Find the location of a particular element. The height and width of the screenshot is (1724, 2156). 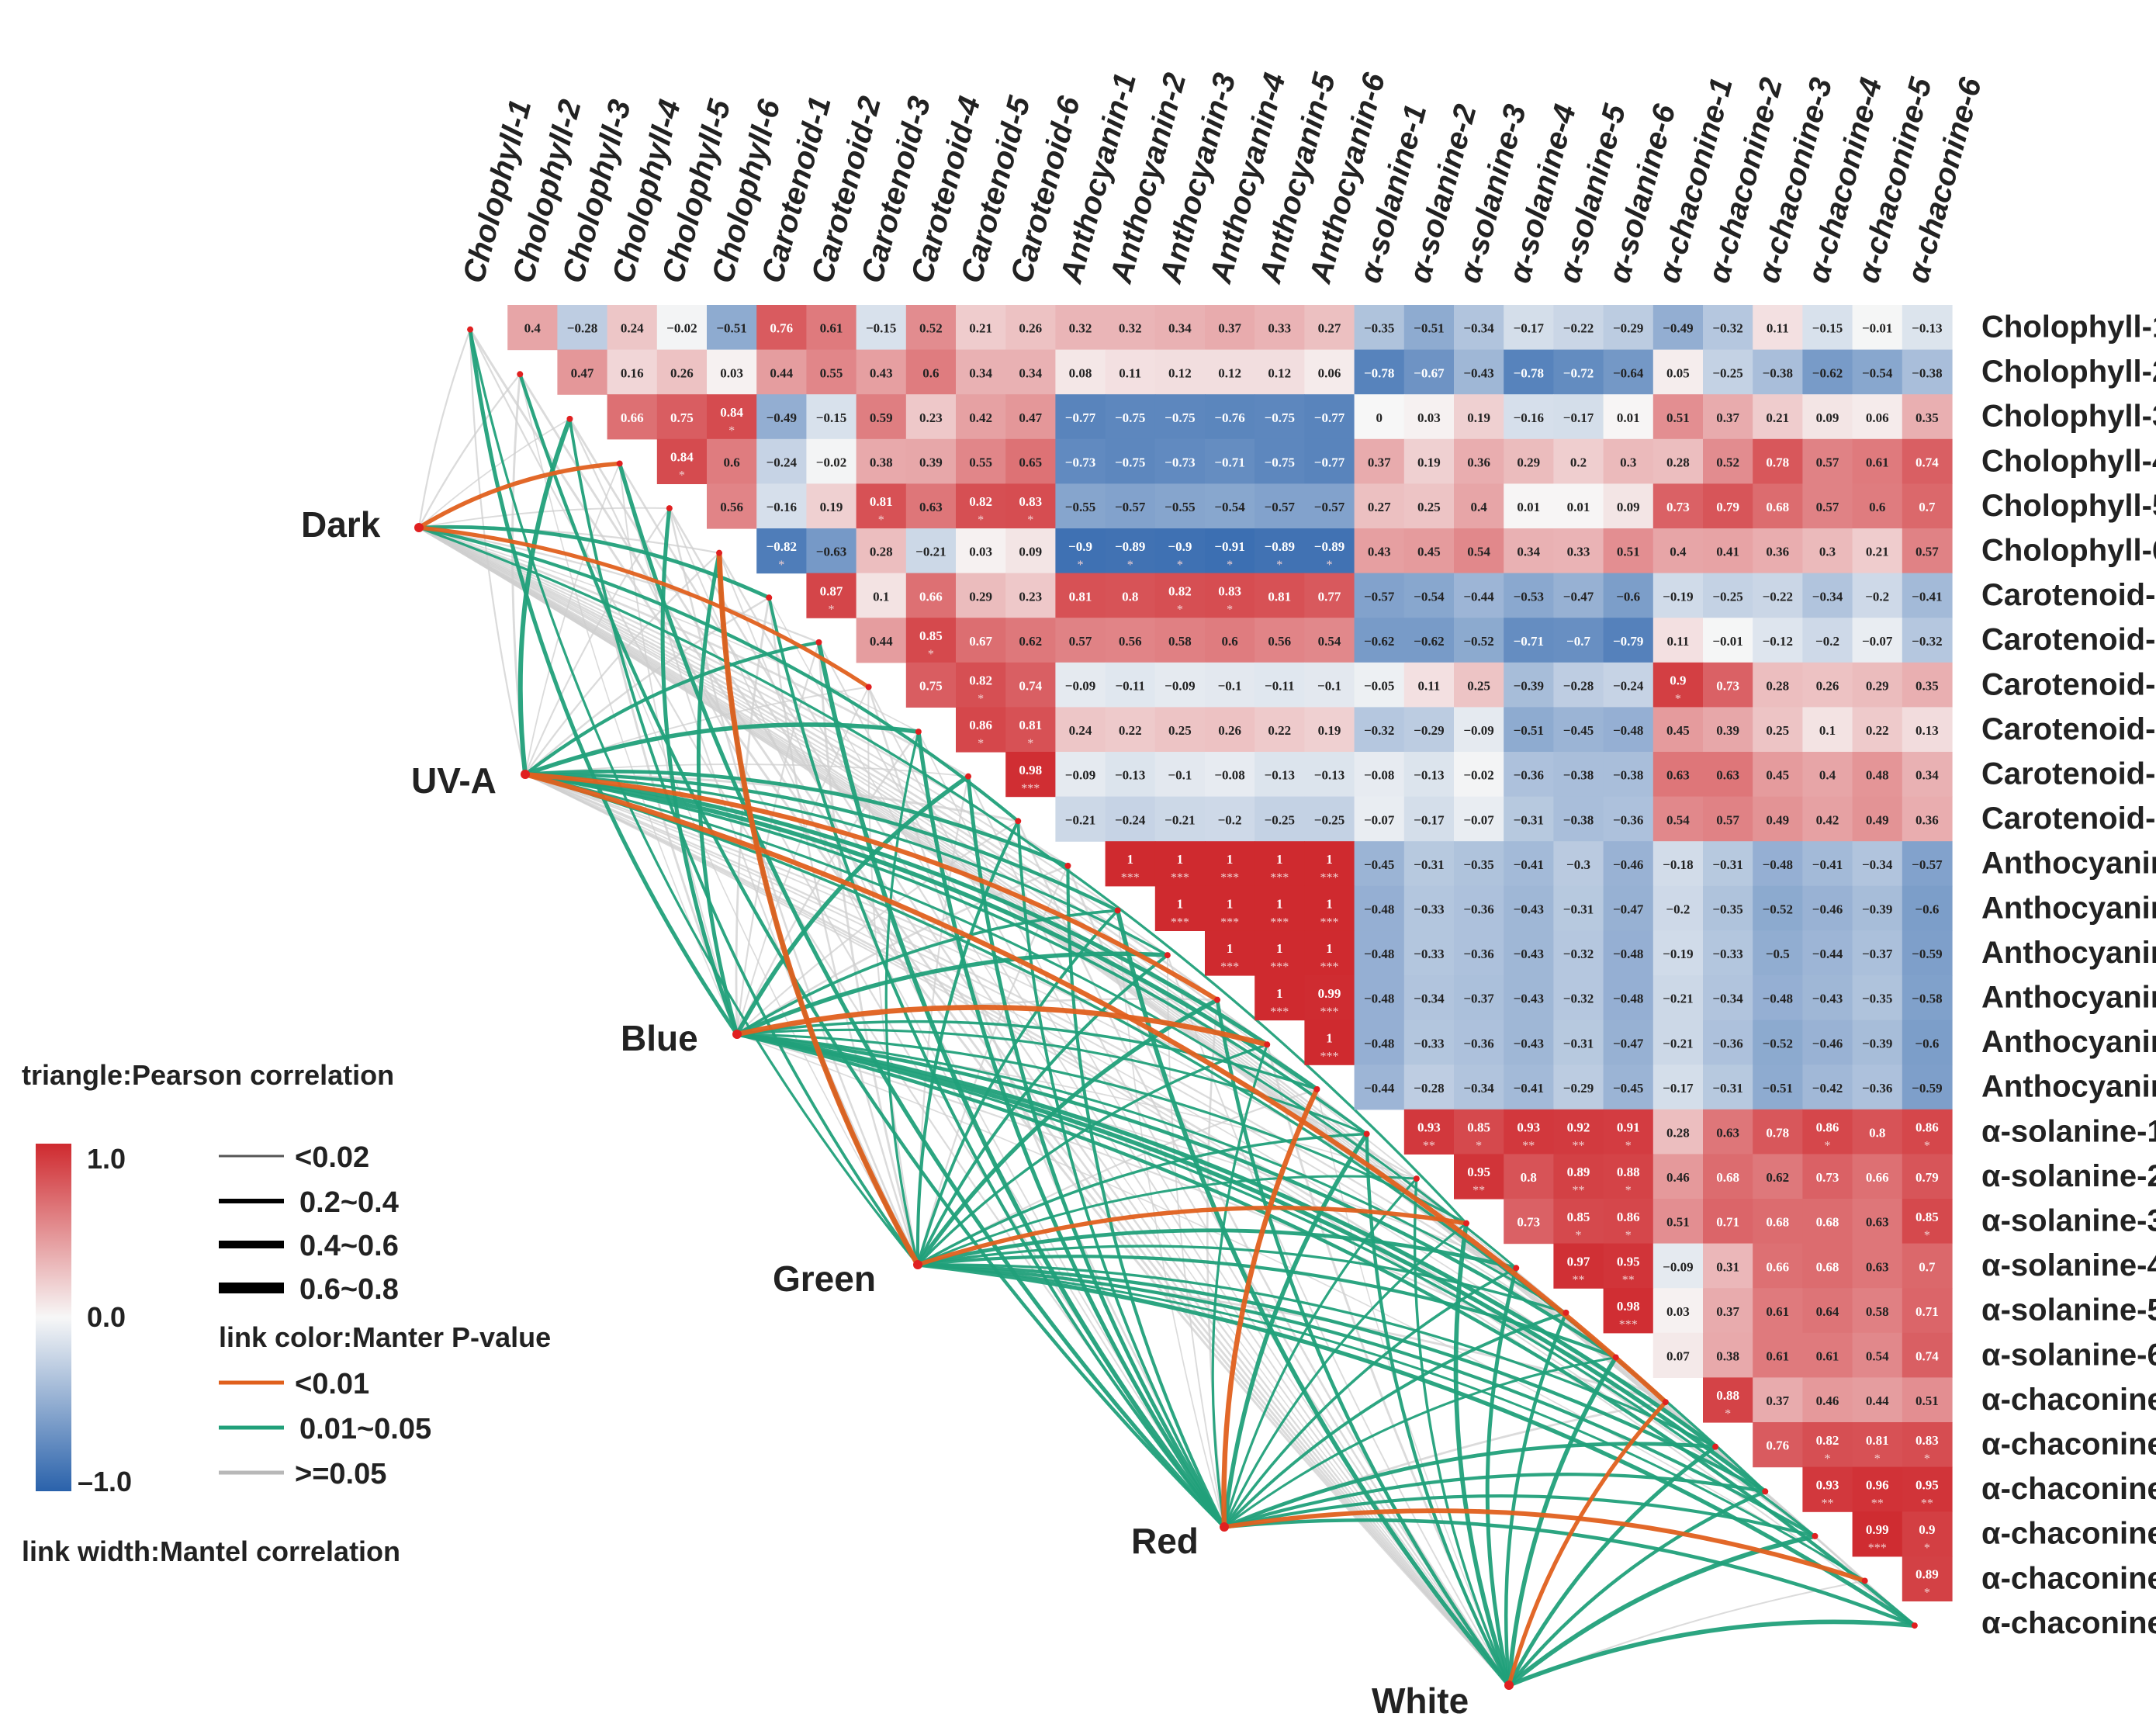

cell-value: −0.31 is located at coordinates (1727, 864).